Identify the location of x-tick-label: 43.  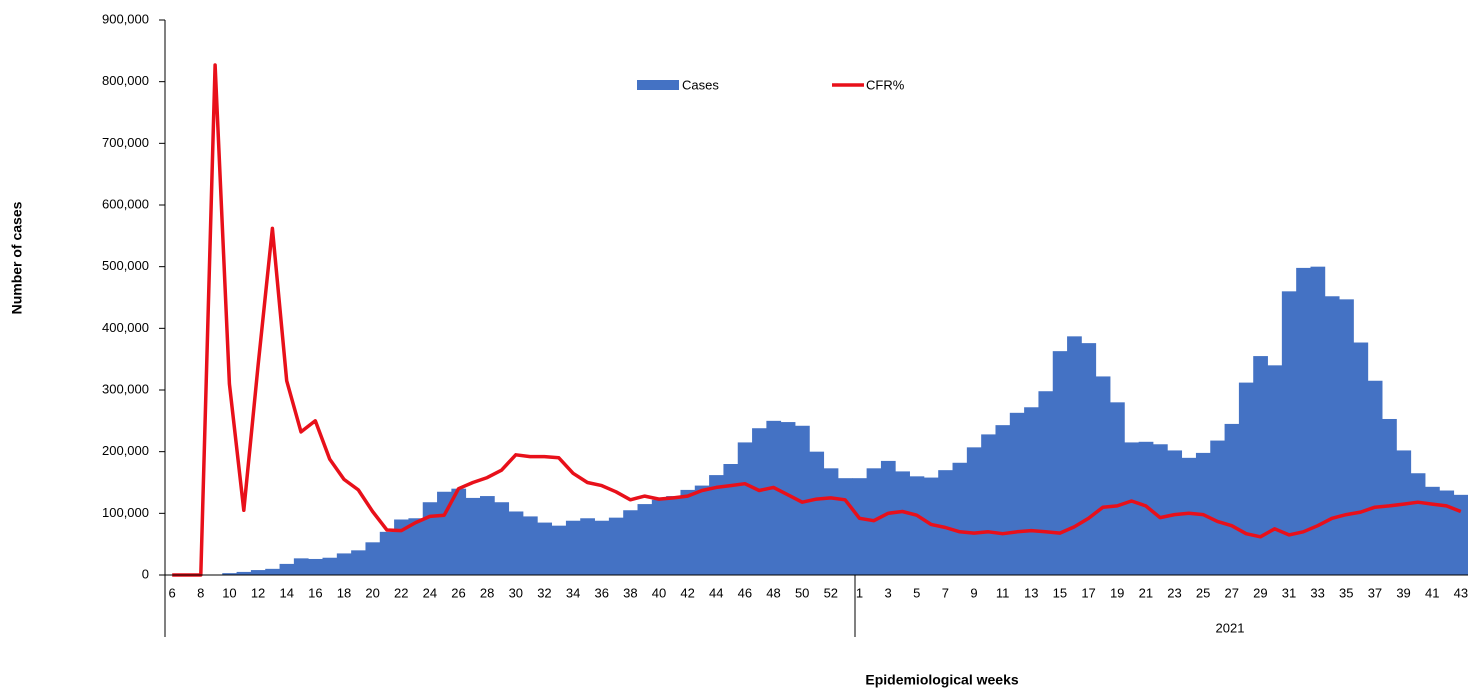
(1461, 592).